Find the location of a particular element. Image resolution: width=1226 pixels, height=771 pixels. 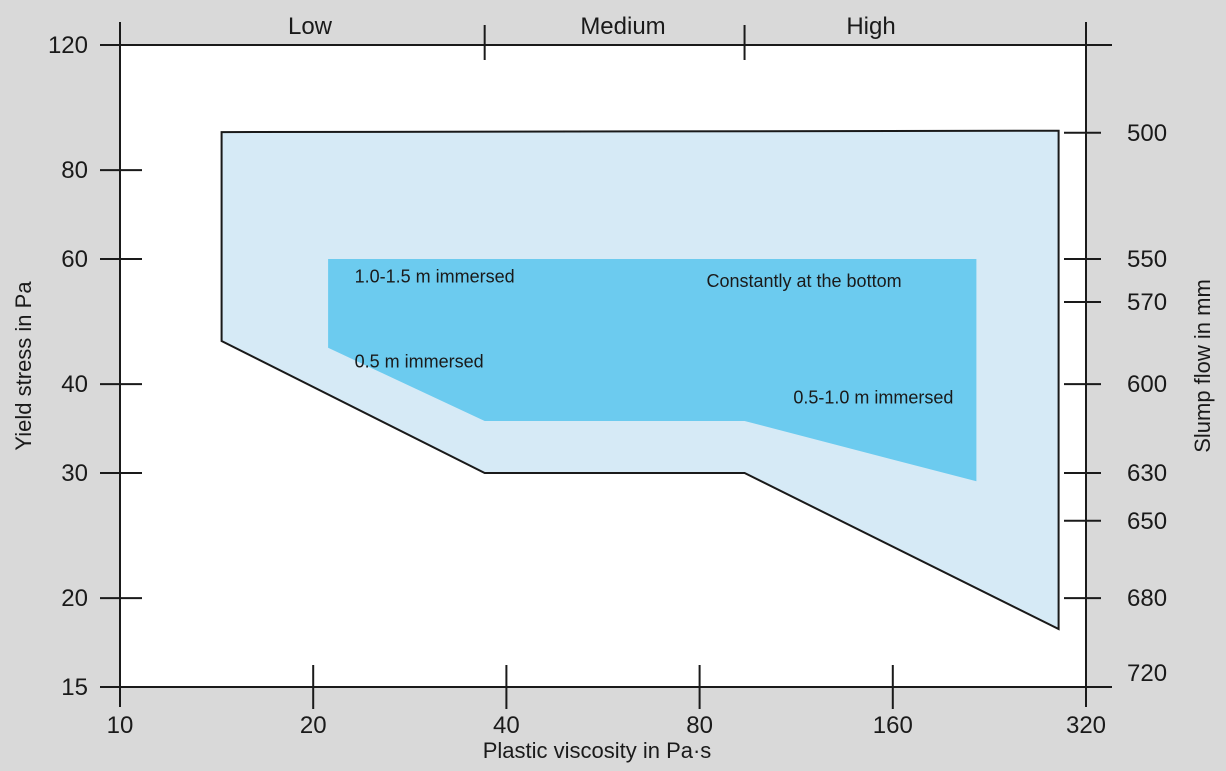

y-tick-label: 15 is located at coordinates (74, 687).